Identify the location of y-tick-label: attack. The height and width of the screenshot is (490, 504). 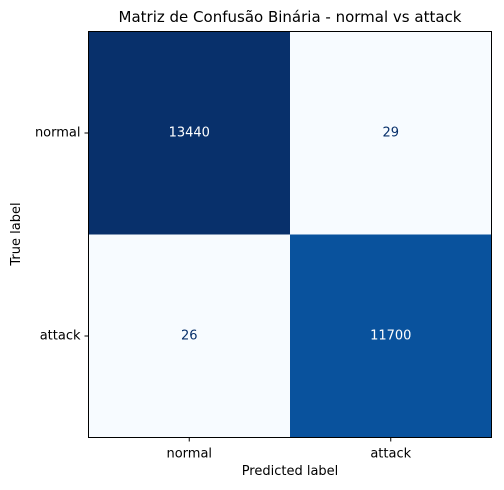
(60, 336).